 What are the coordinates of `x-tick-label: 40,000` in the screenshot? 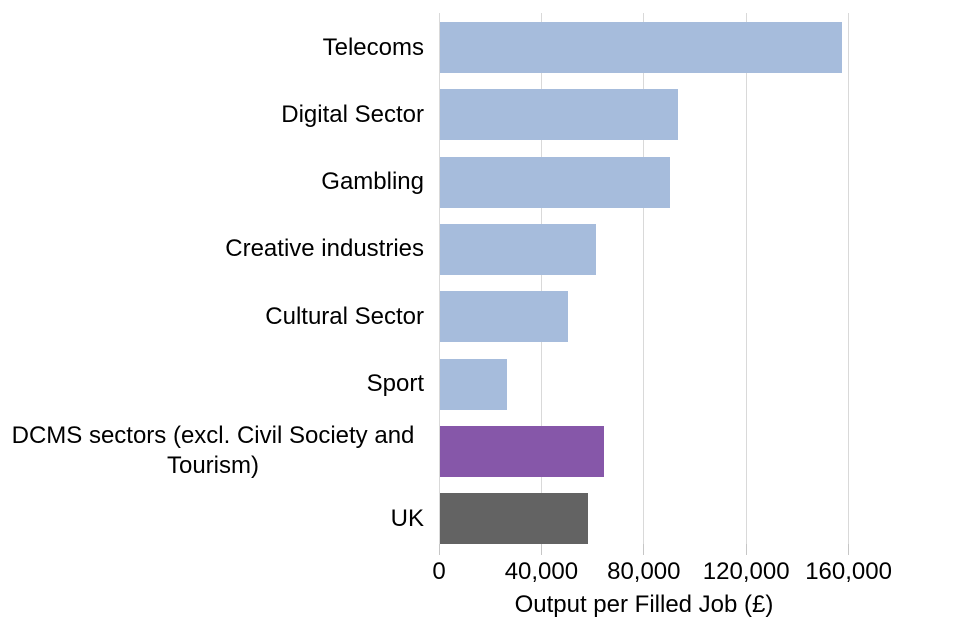 It's located at (541, 571).